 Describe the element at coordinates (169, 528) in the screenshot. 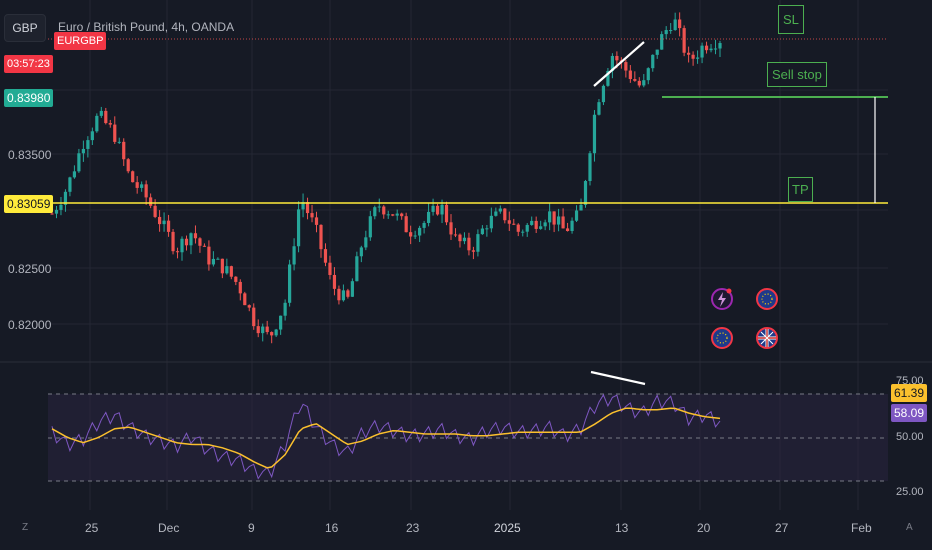

I see `time-label: Dec` at that location.